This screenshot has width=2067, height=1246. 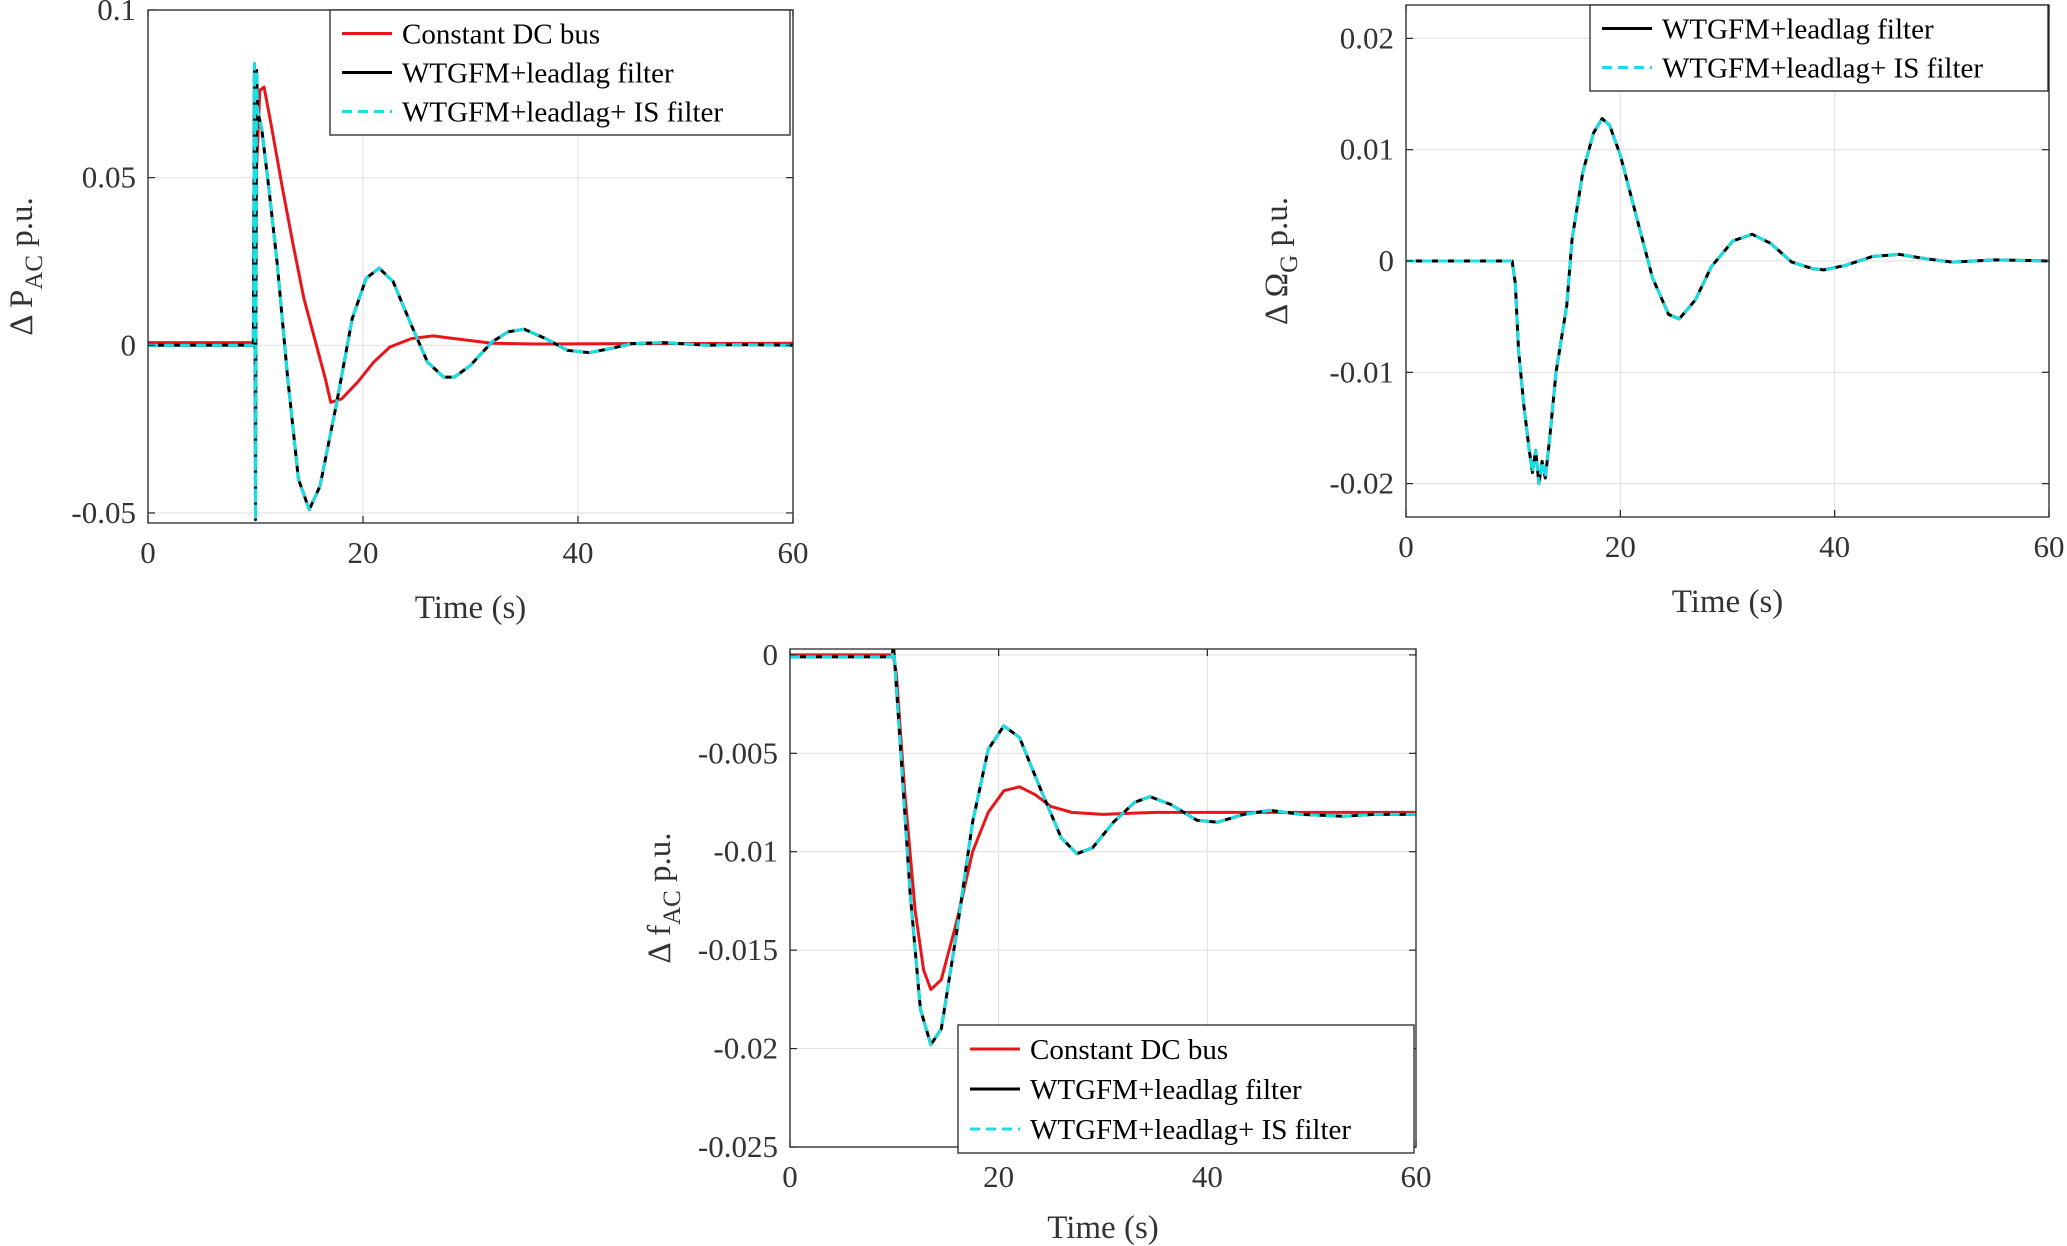 I want to click on y-axis-label: Δ PAC p.u., so click(x=26, y=266).